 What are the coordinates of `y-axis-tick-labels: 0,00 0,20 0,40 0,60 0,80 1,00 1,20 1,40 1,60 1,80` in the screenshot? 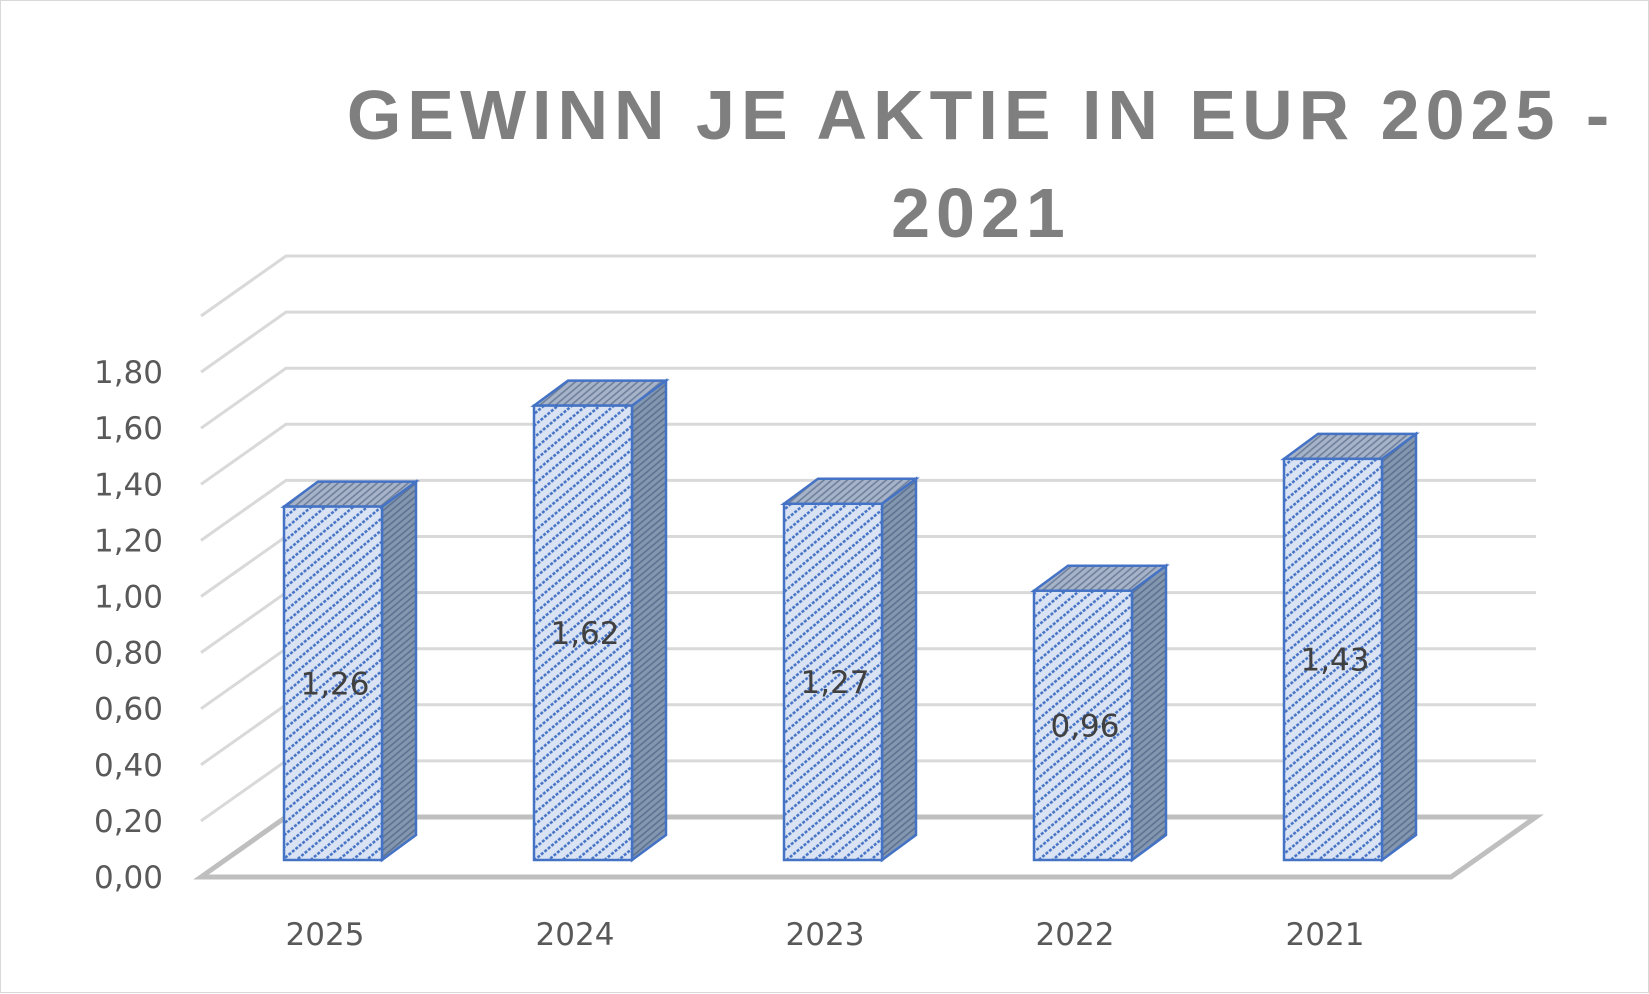 It's located at (128, 625).